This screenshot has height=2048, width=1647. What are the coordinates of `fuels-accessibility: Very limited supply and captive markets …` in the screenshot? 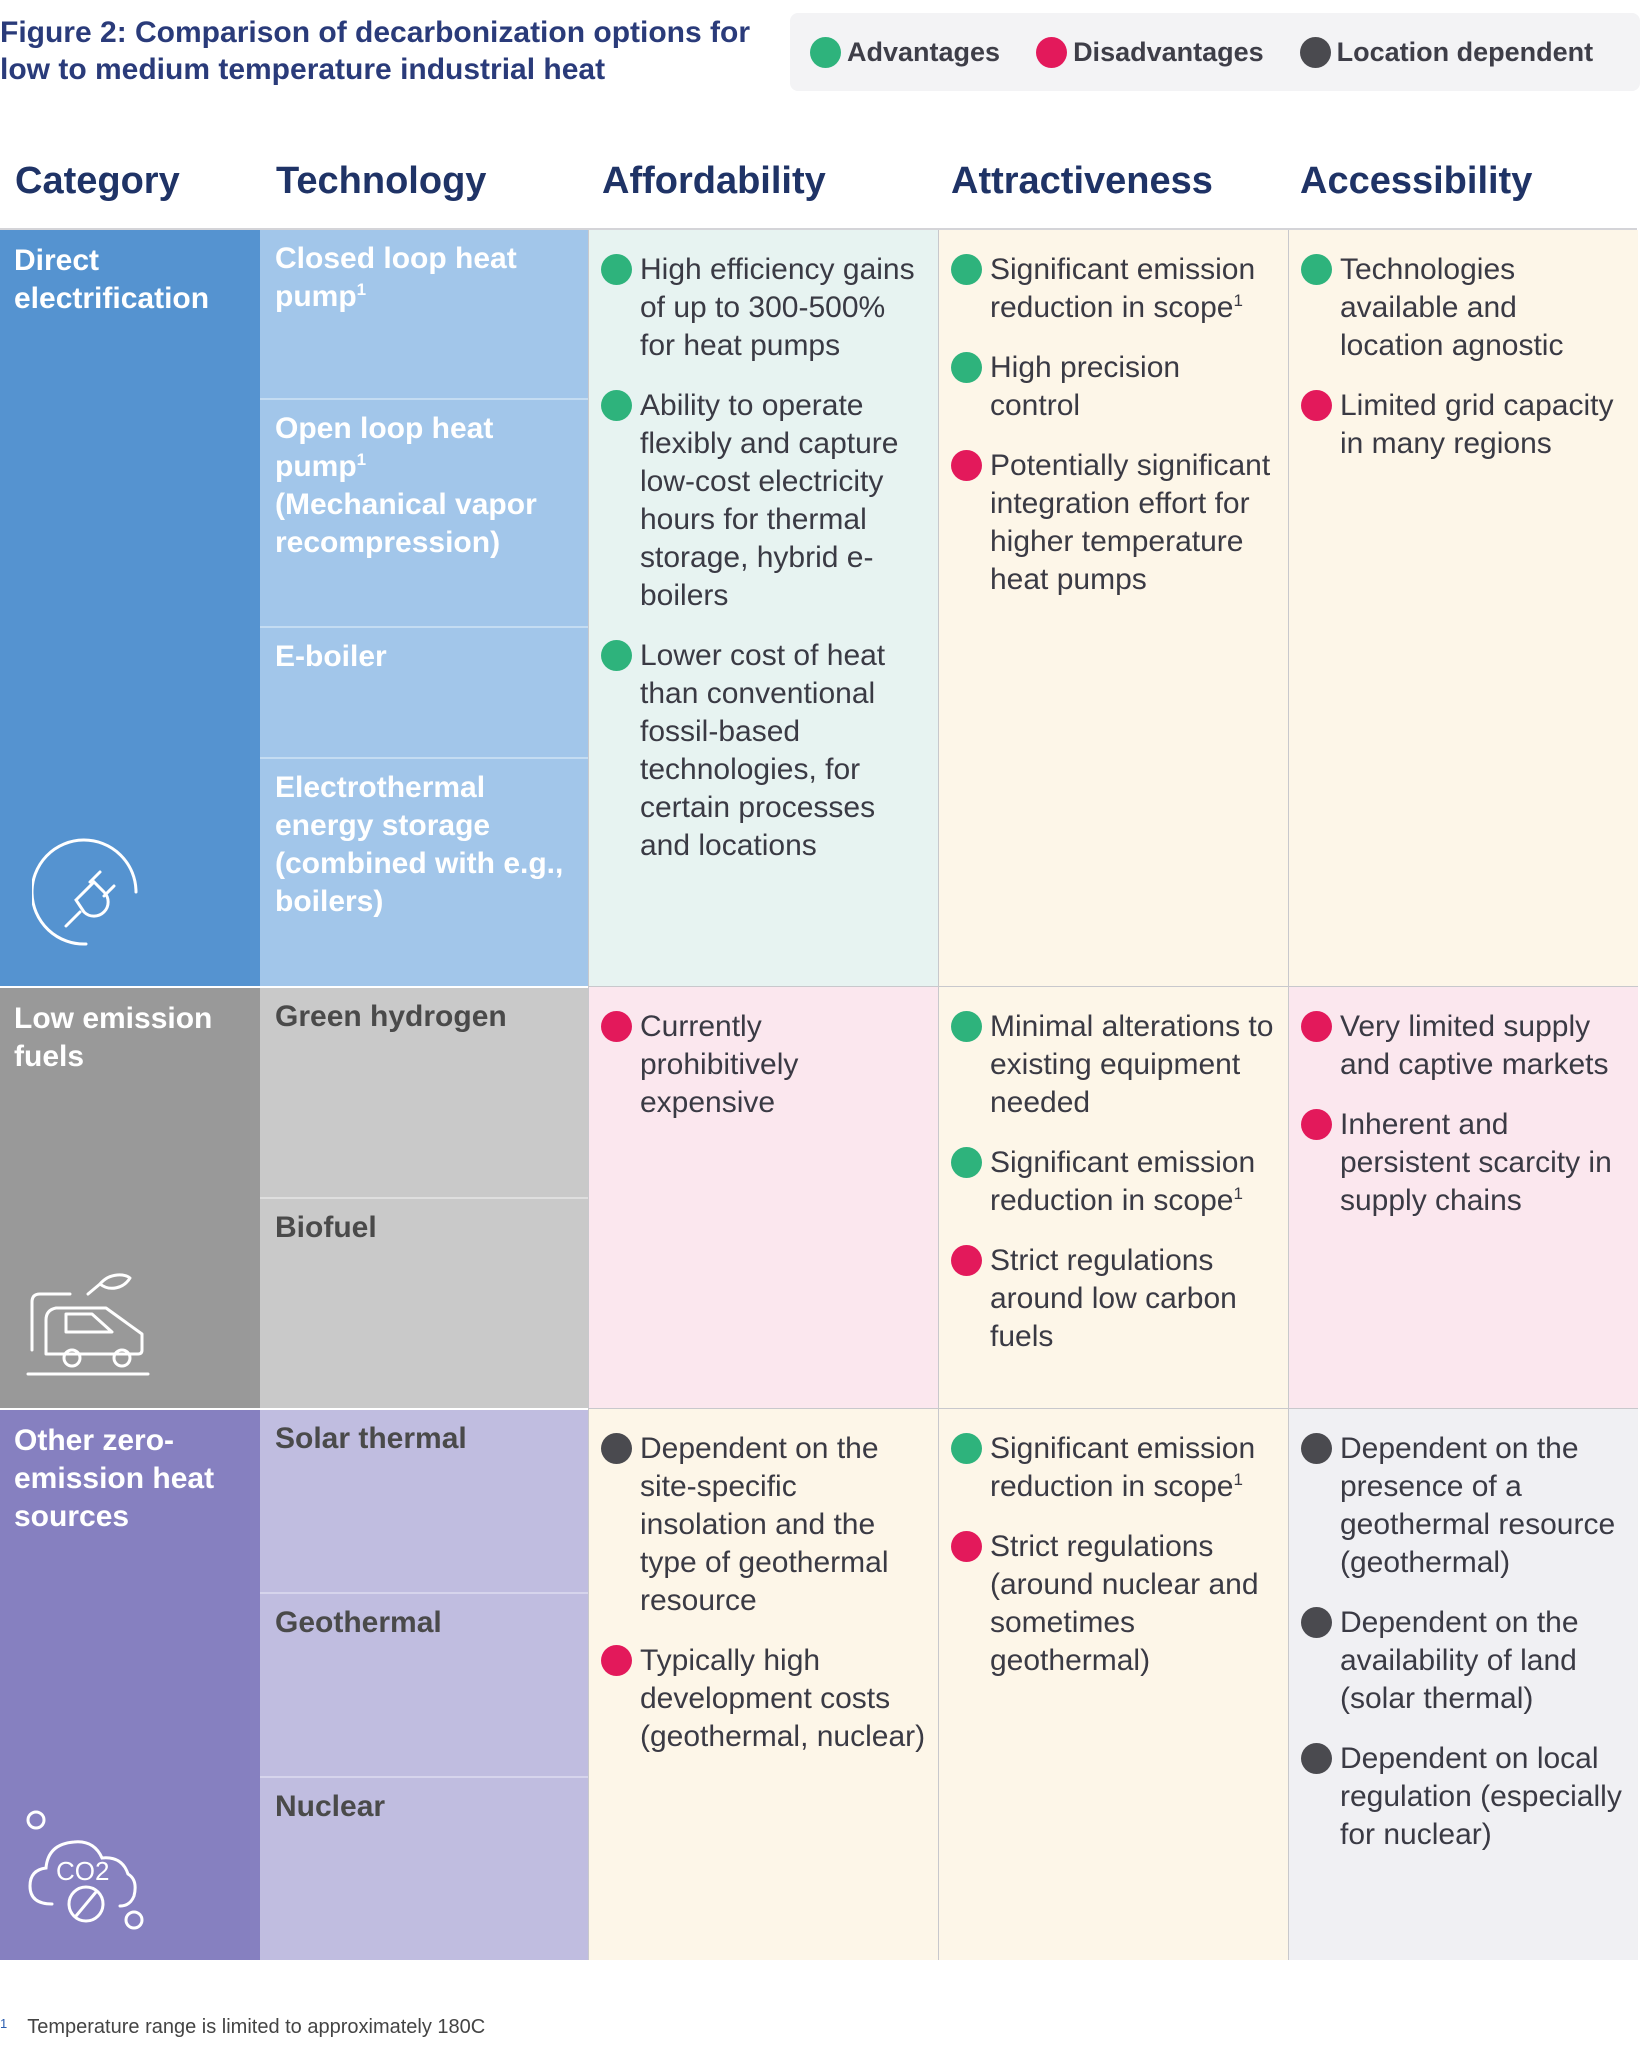 It's located at (1463, 1197).